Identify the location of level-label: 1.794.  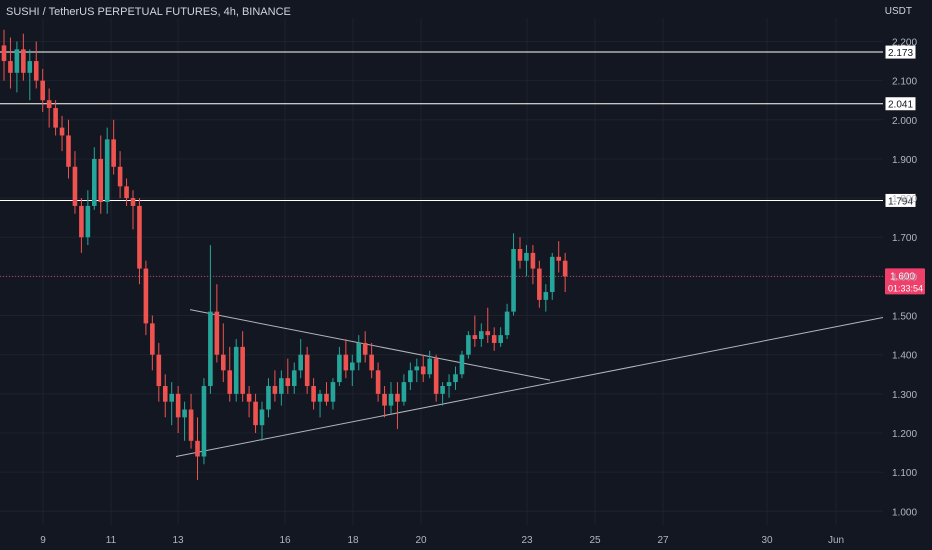
(900, 201).